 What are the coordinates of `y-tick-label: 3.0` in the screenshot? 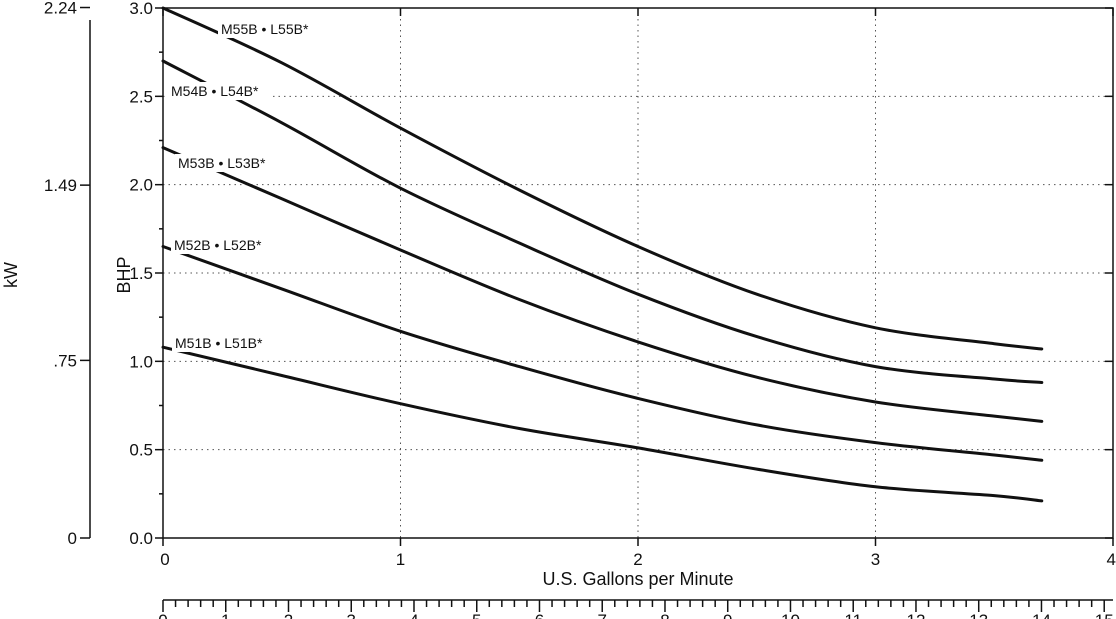 It's located at (141, 9).